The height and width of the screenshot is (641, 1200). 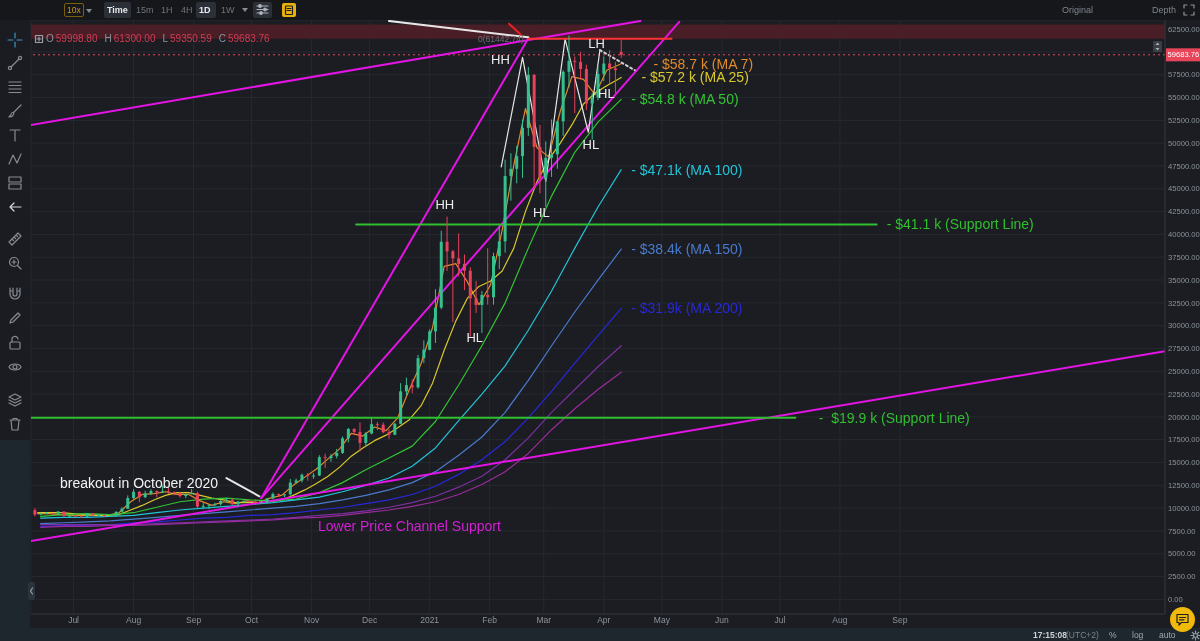 What do you see at coordinates (687, 169) in the screenshot?
I see `series-label: - $47.1k (MA 100)` at bounding box center [687, 169].